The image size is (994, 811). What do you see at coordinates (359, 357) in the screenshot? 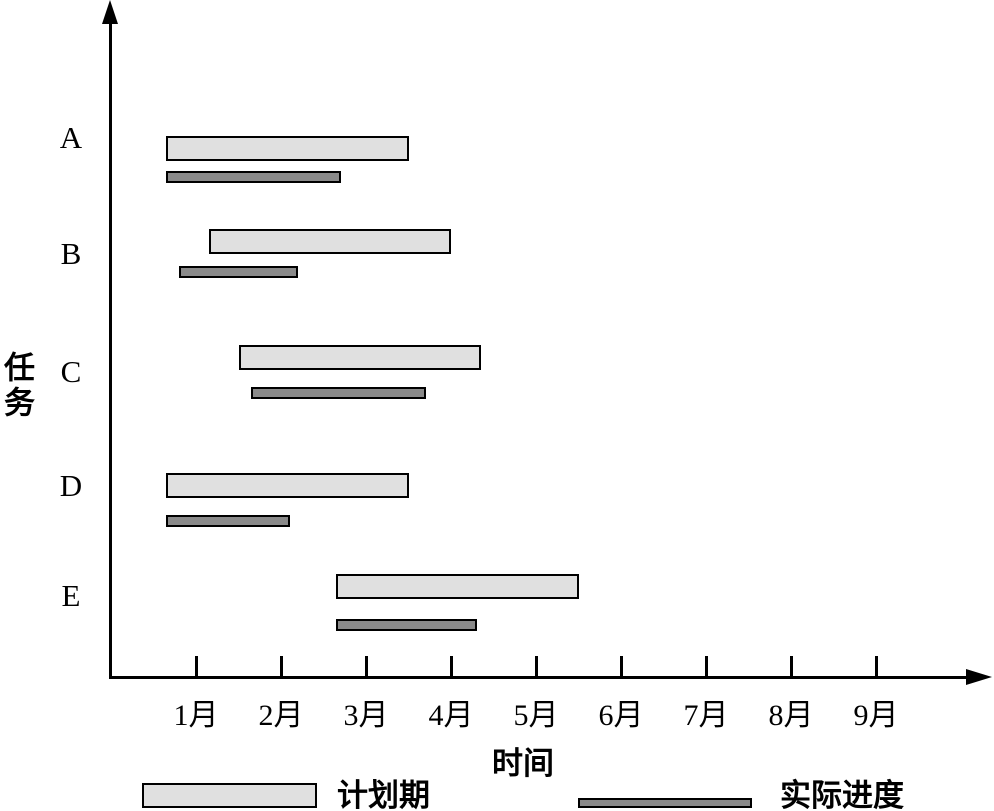
I see `task-c-planned-bar` at bounding box center [359, 357].